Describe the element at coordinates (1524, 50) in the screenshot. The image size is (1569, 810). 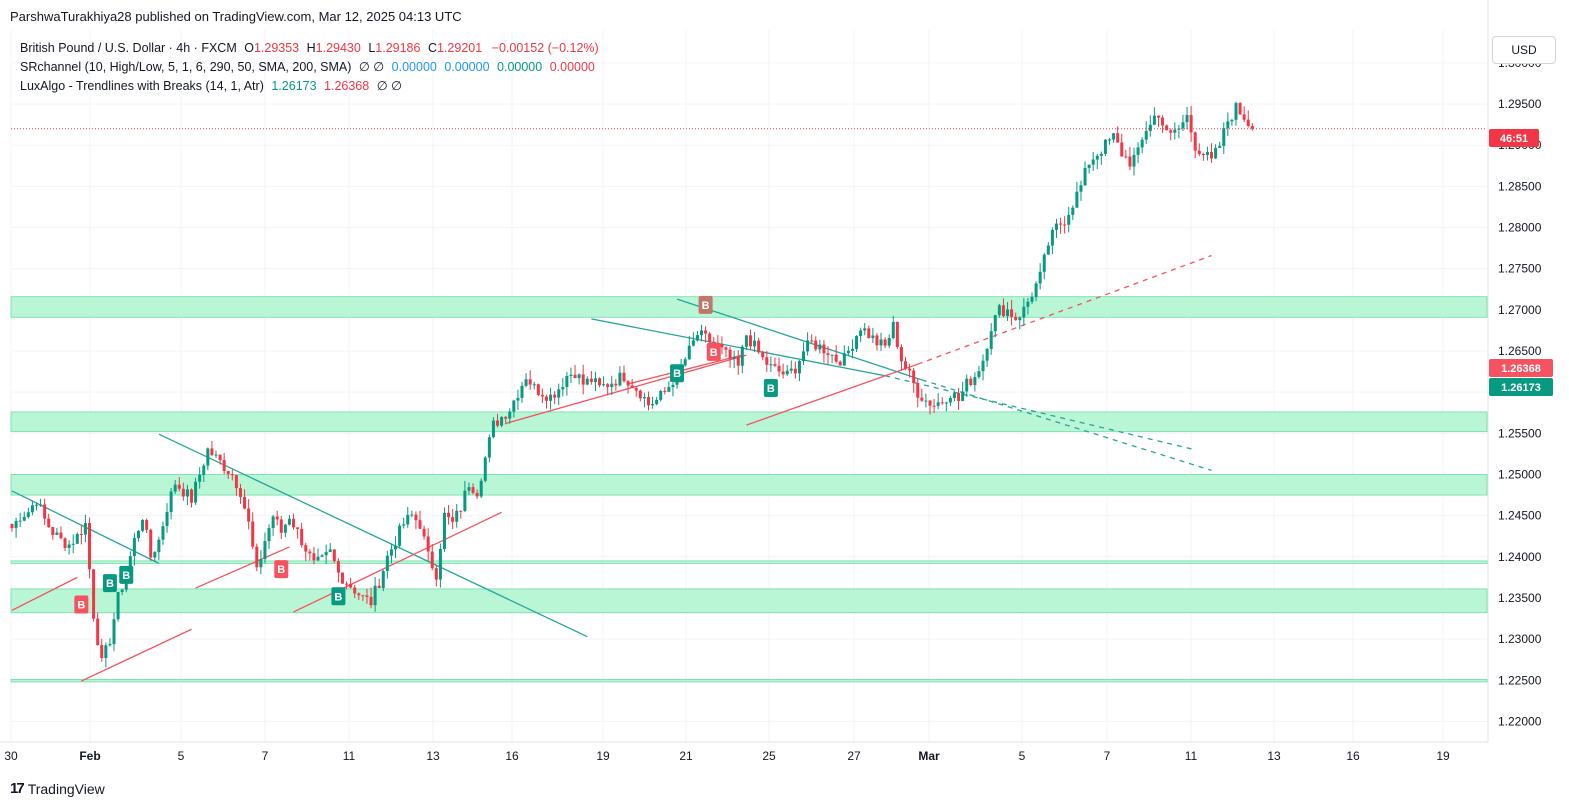
I see `currency-button: USD` at that location.